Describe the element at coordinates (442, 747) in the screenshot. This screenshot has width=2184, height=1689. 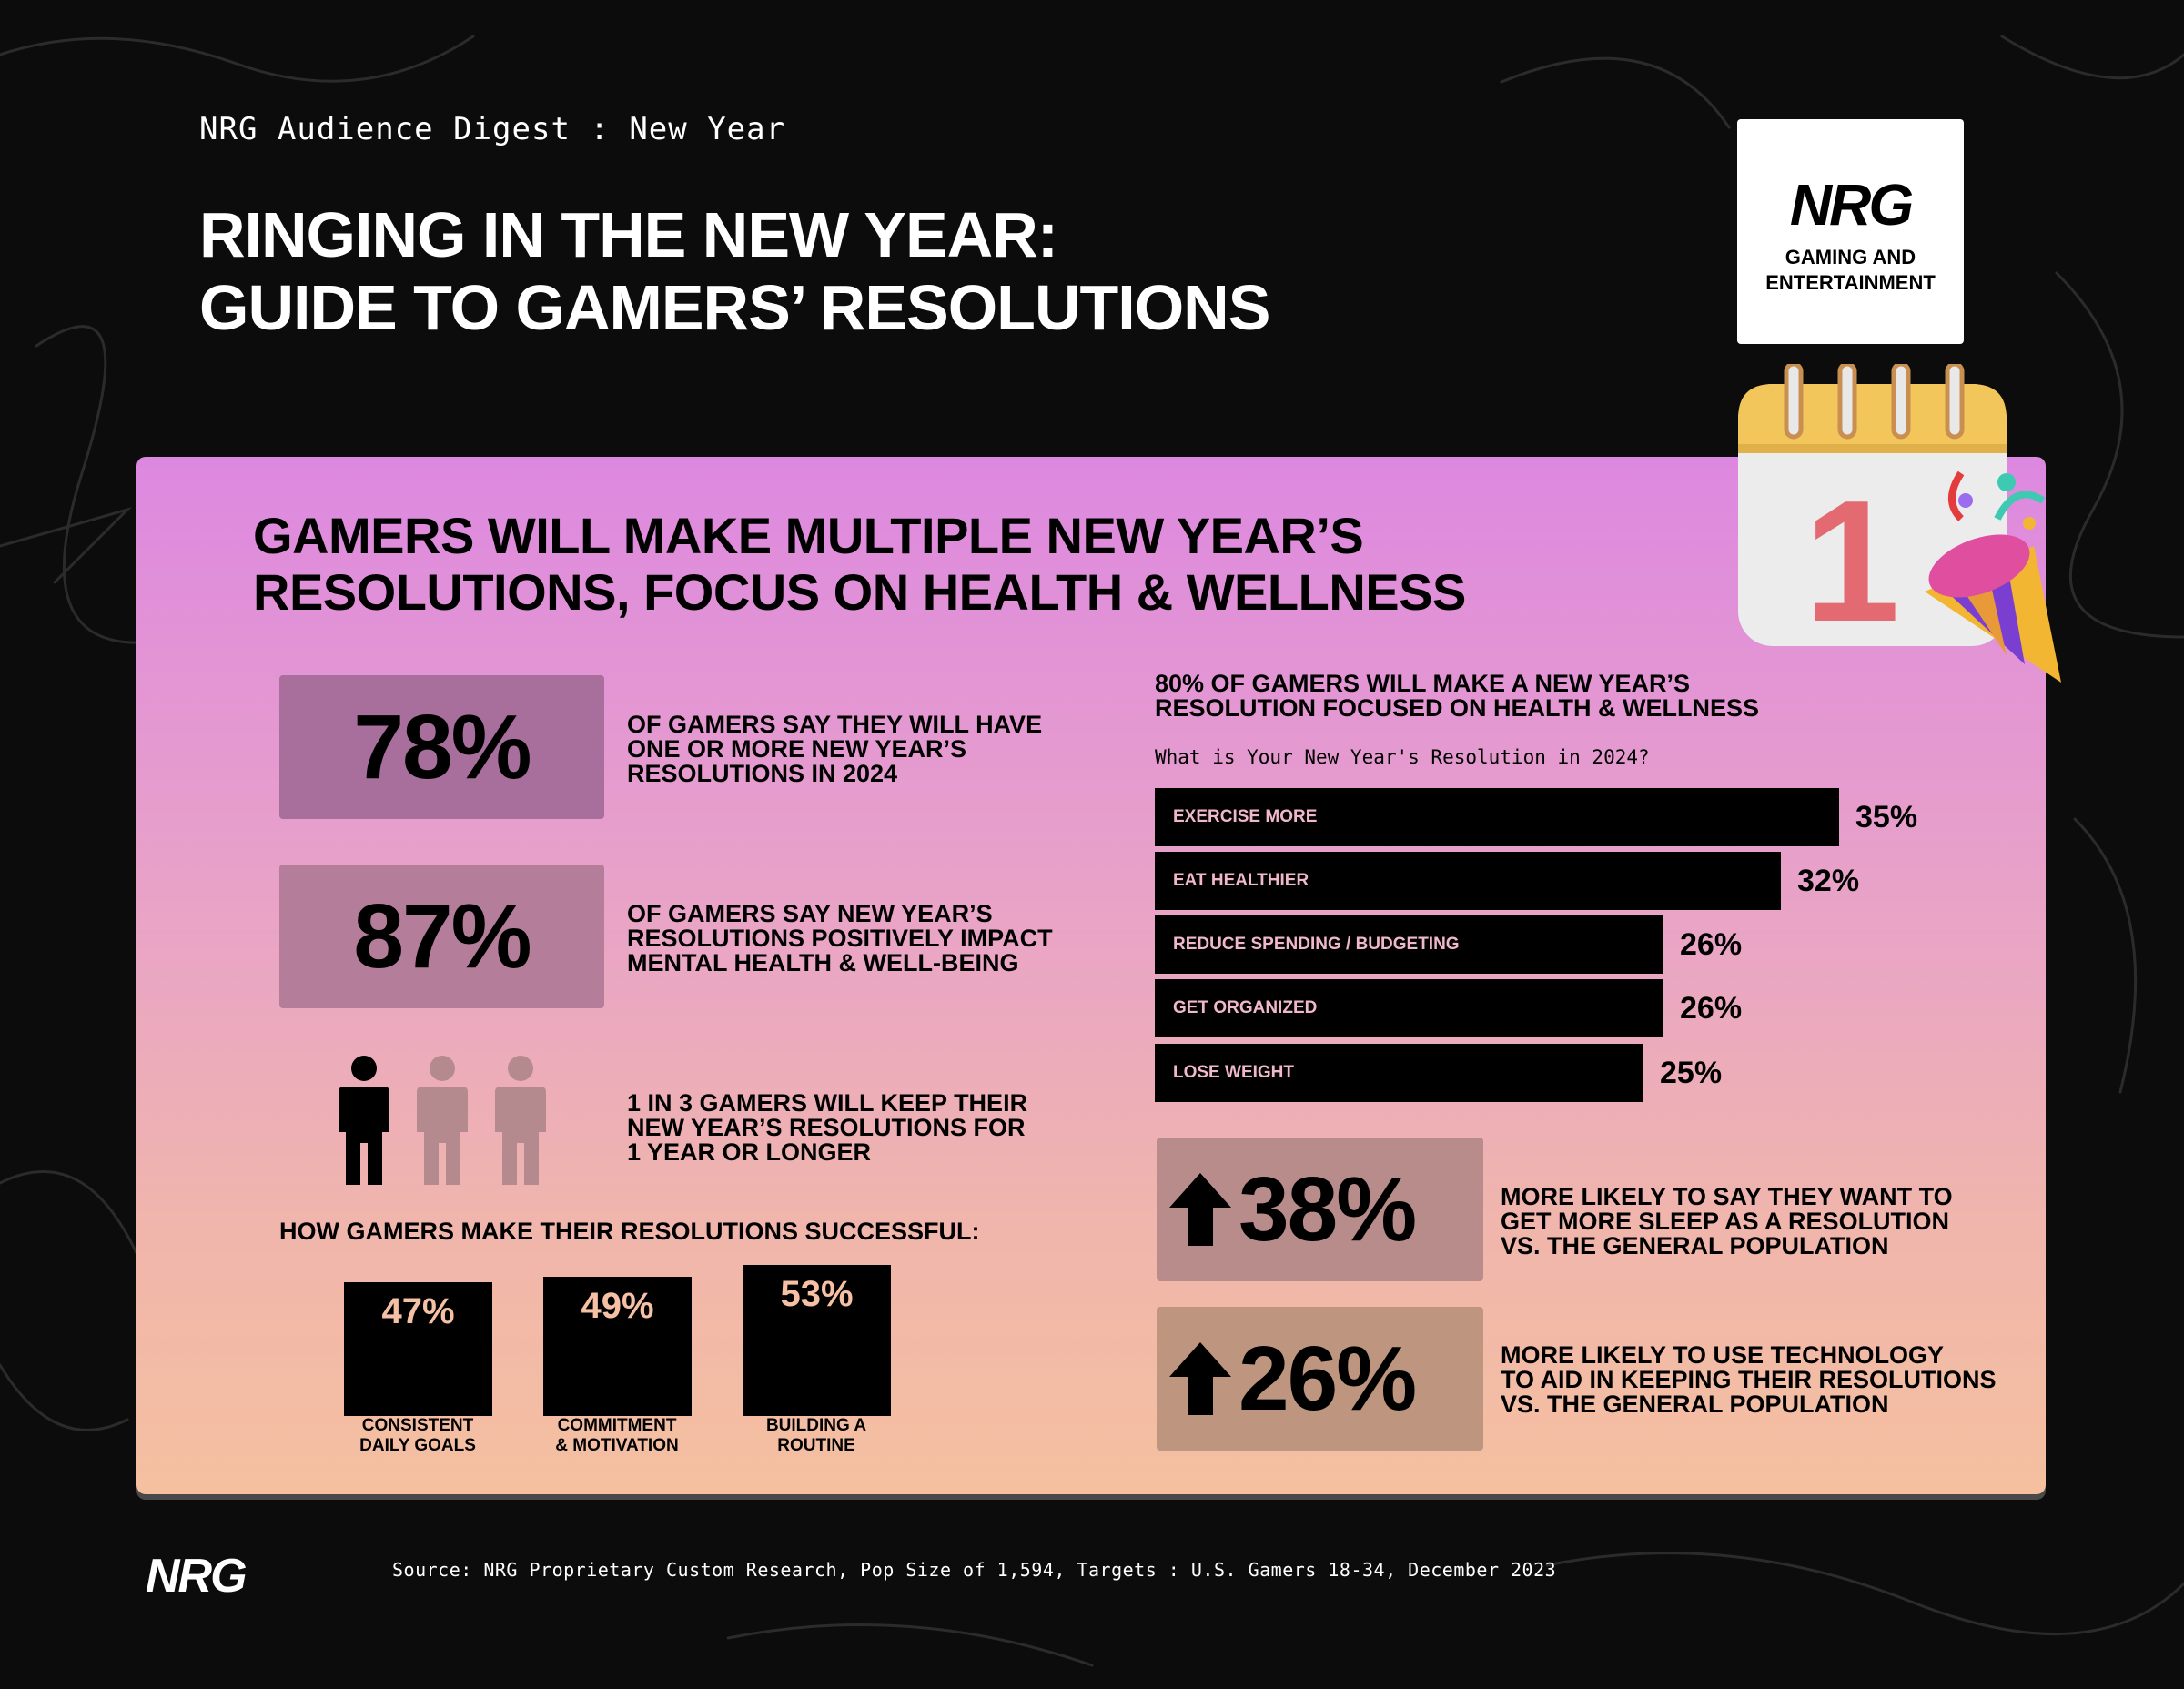
I see `stat-box-78: 78%` at that location.